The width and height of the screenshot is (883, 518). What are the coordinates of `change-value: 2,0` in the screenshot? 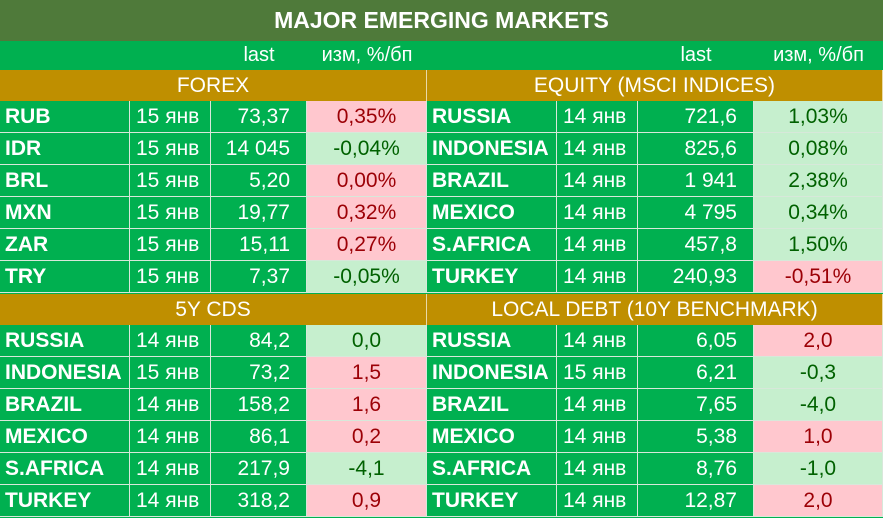 It's located at (818, 501).